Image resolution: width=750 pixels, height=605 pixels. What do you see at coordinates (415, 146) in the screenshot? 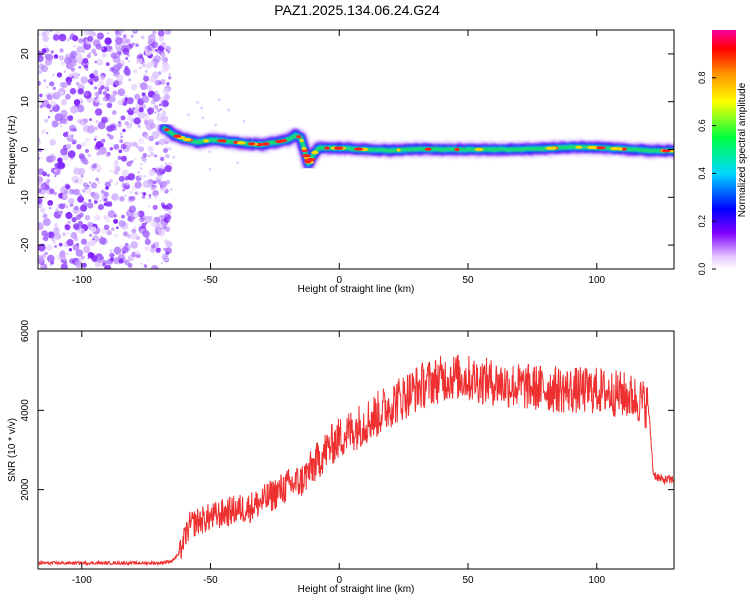
I see `spectrogram-ridge` at bounding box center [415, 146].